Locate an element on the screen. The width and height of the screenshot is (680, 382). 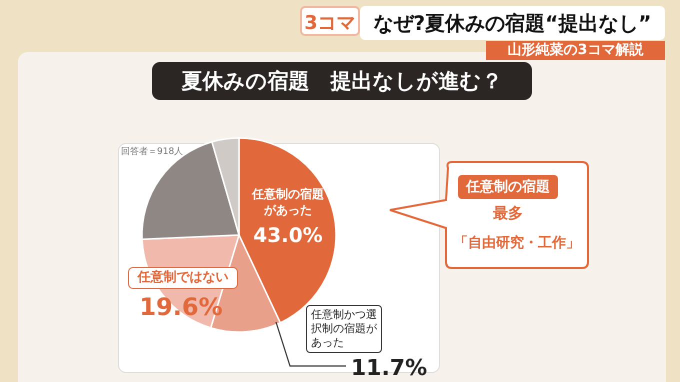
text: 3コマ is located at coordinates (330, 21).